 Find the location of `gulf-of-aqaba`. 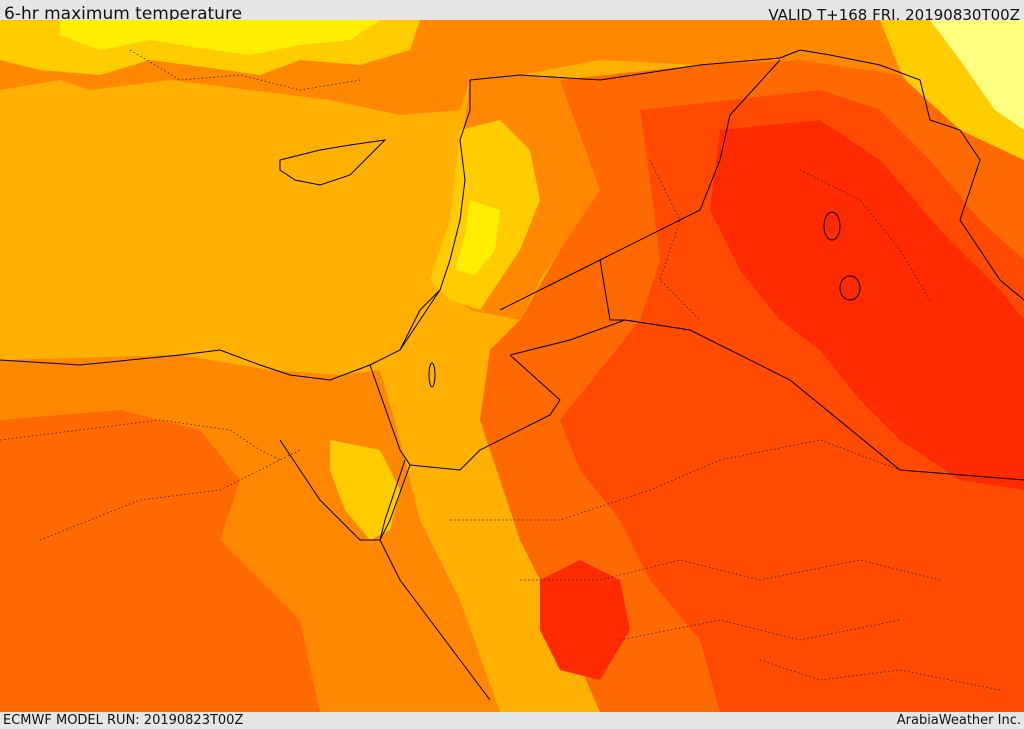

gulf-of-aqaba is located at coordinates (392, 500).